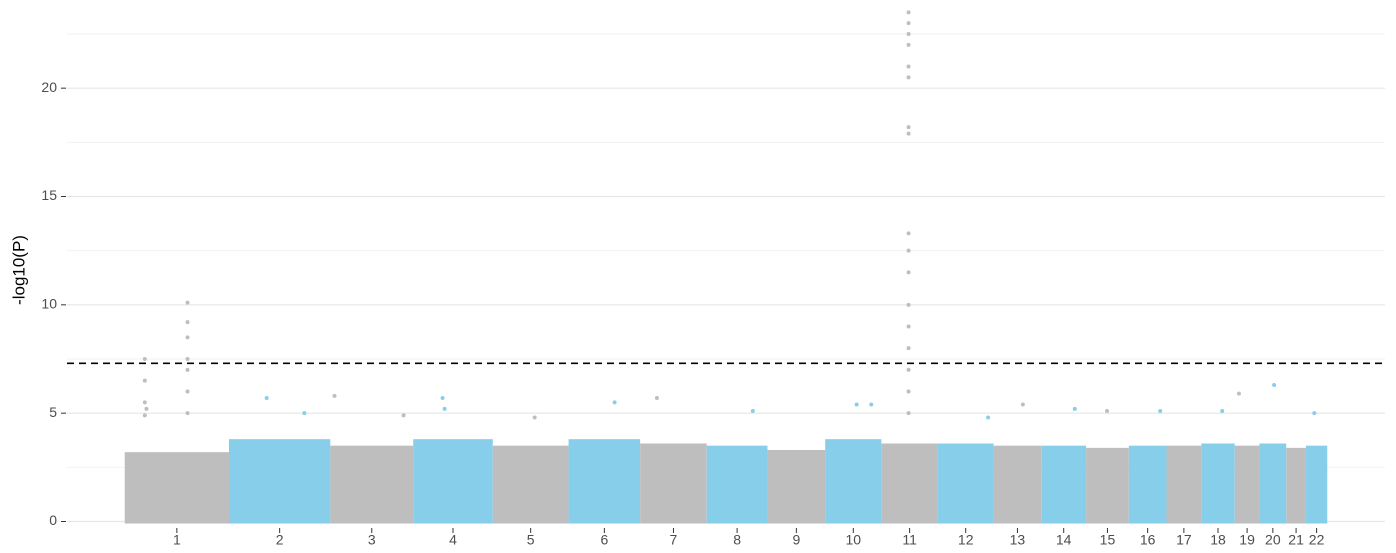  I want to click on x-tick-label: 17, so click(1184, 540).